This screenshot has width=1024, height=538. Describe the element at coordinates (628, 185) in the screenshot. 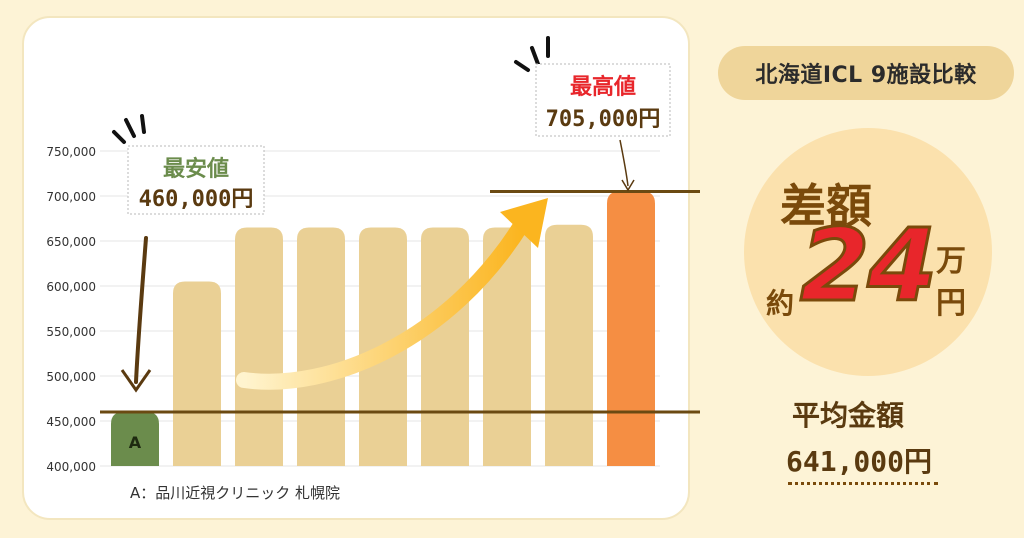

I see `highest-pointer-arrowhead` at that location.